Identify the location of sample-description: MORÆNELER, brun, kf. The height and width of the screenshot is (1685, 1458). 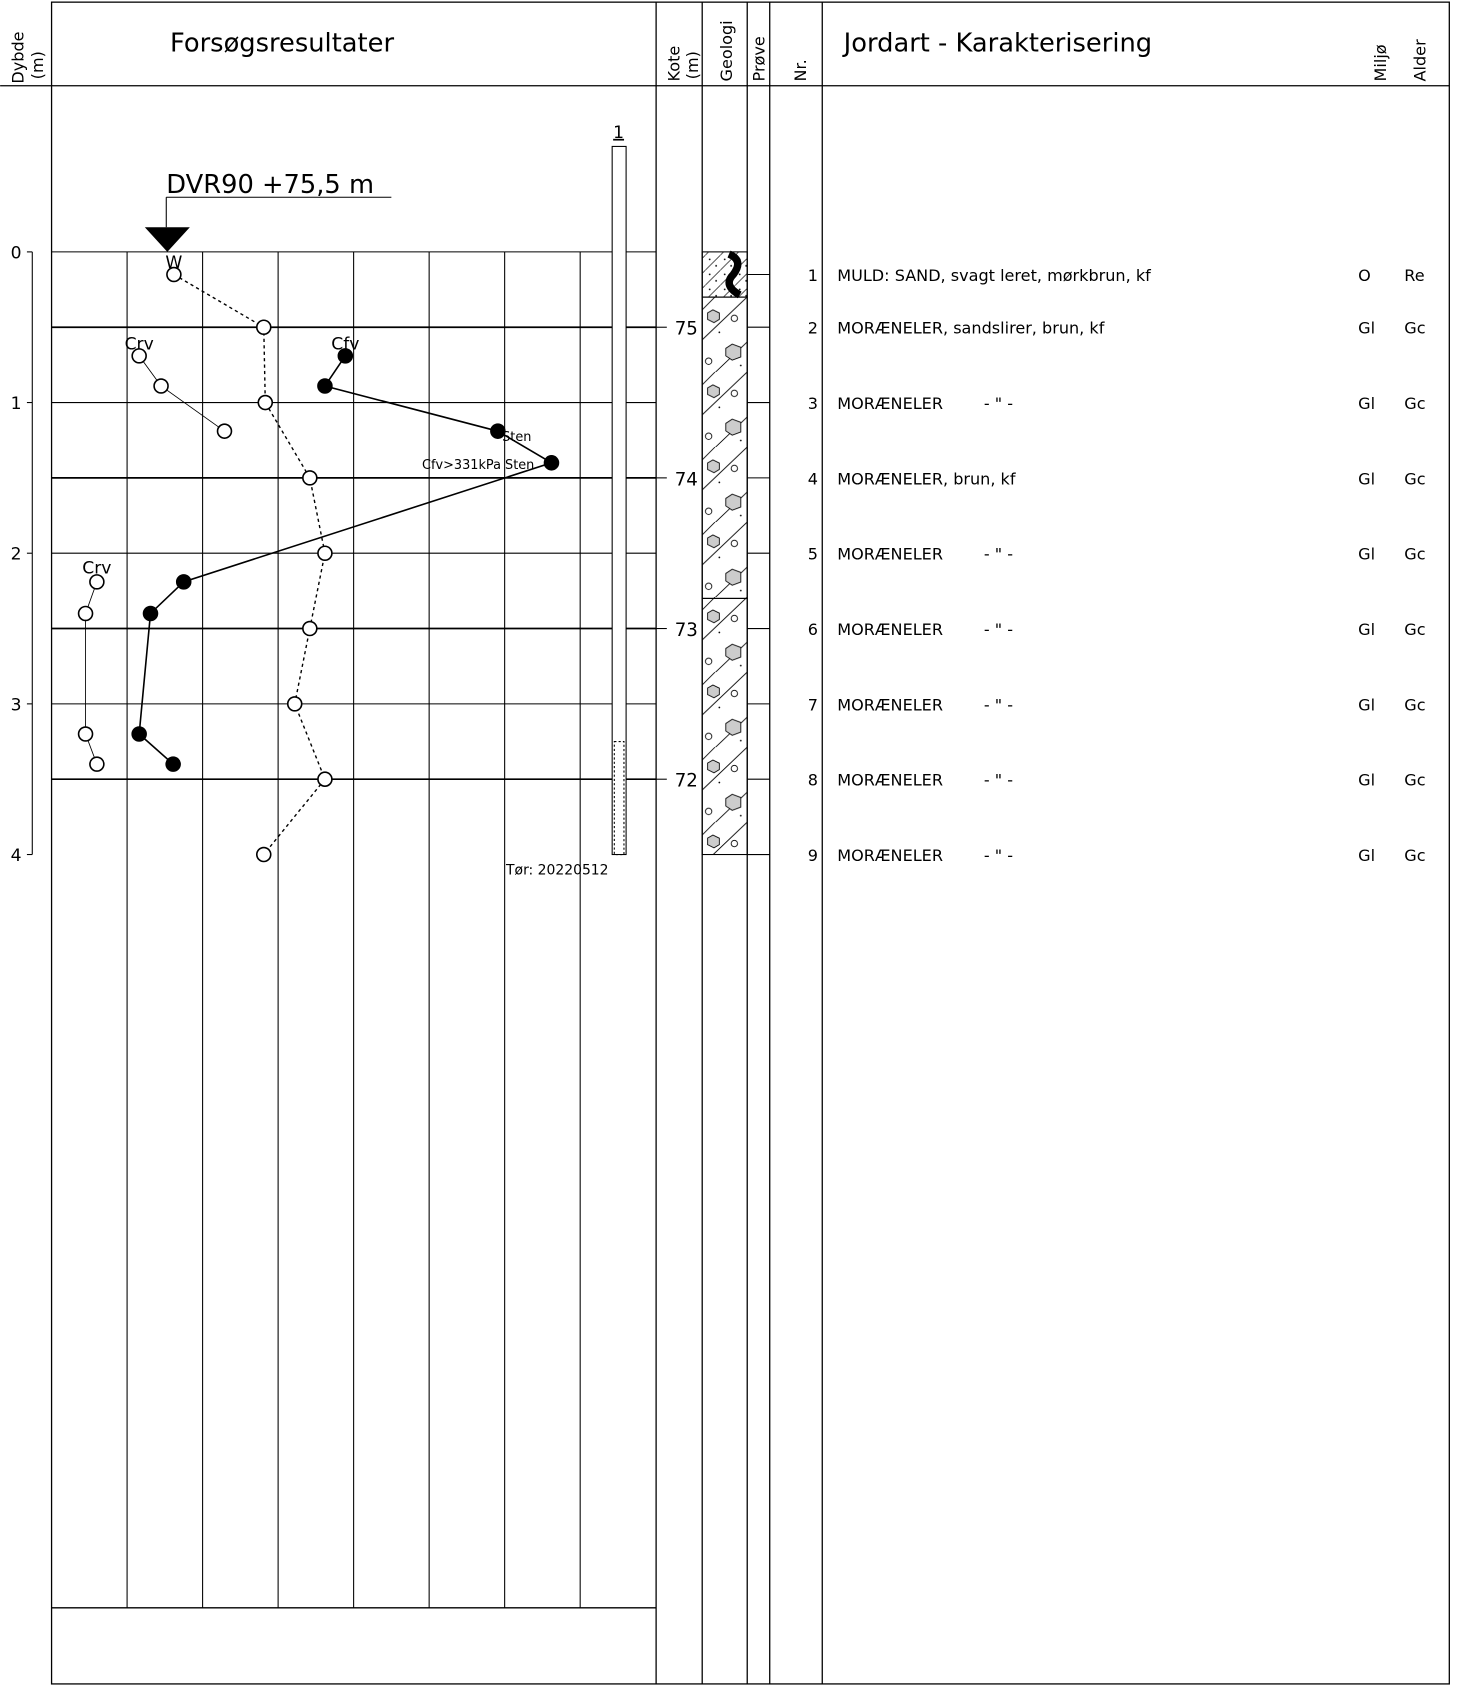
(926, 478).